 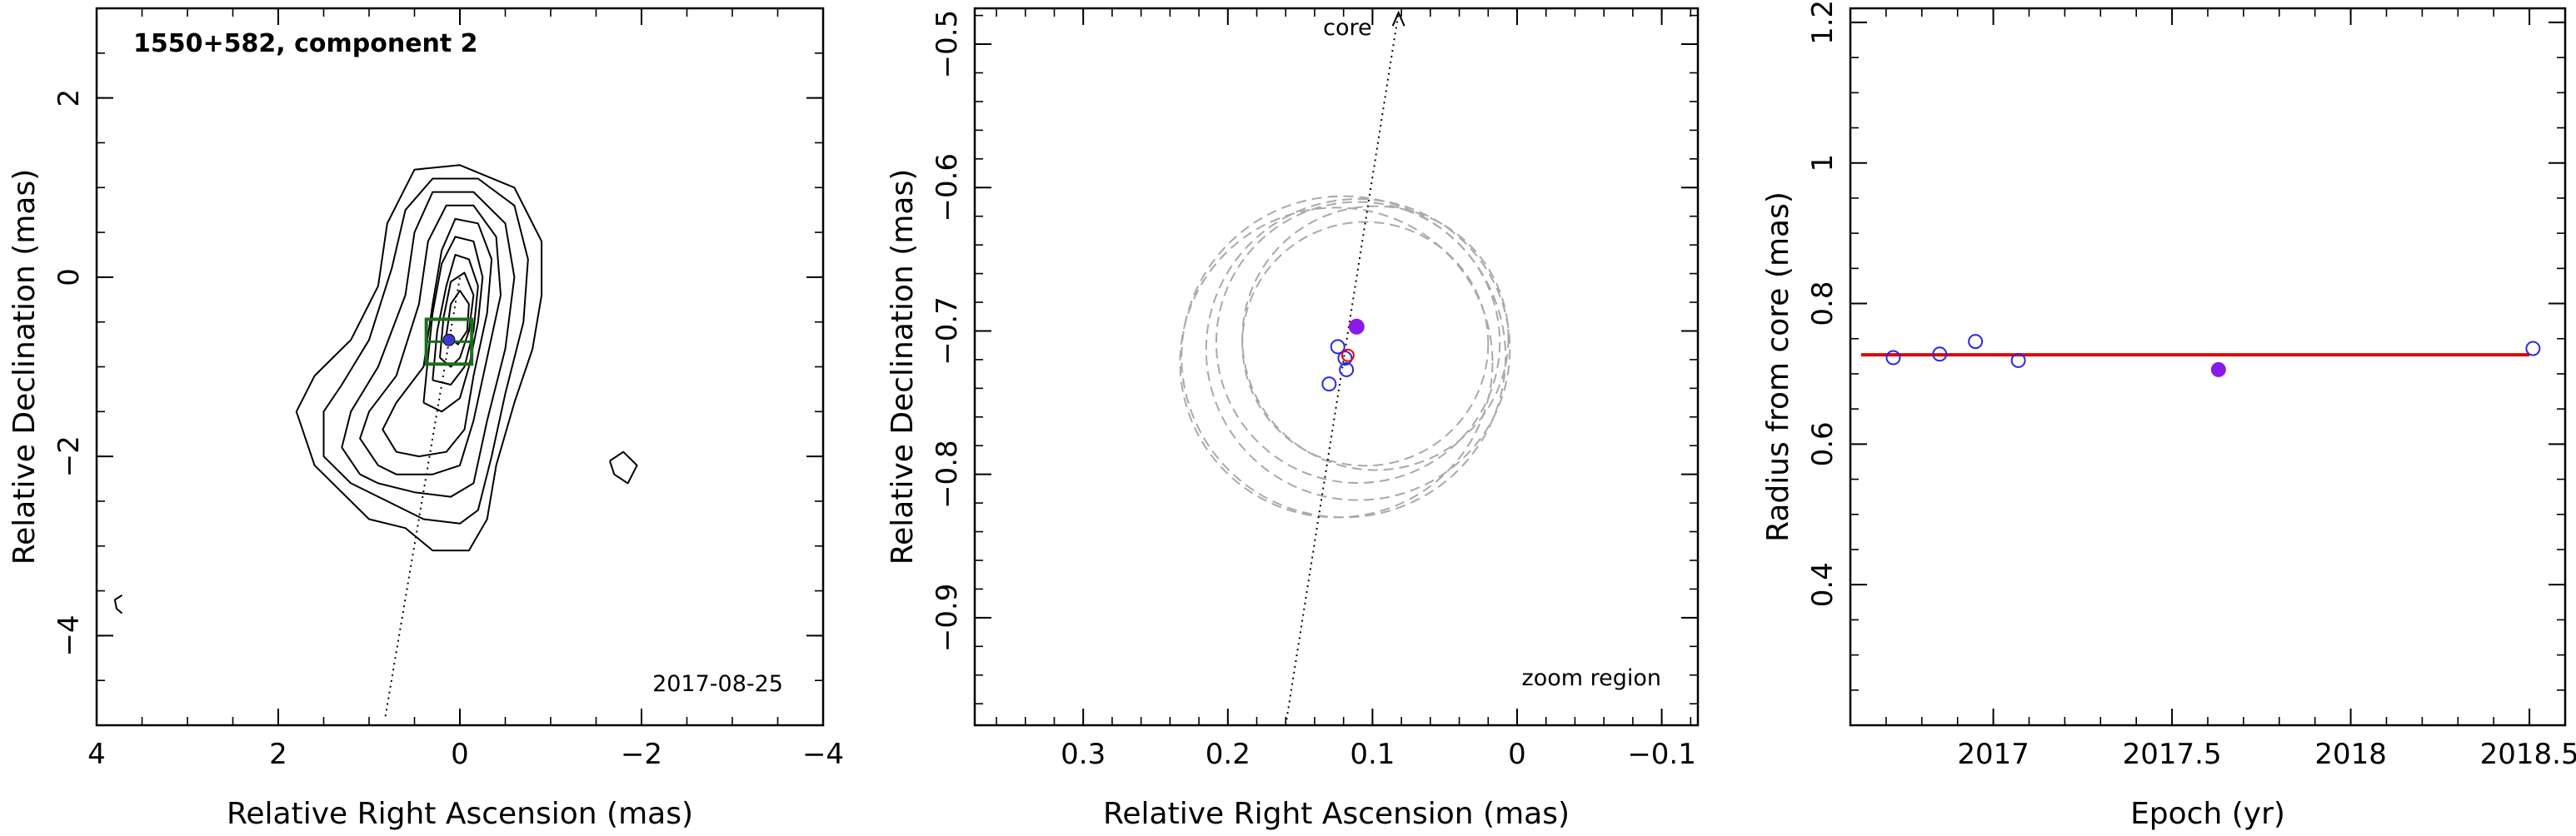 I want to click on x-tick-label: 2018, so click(x=2350, y=754).